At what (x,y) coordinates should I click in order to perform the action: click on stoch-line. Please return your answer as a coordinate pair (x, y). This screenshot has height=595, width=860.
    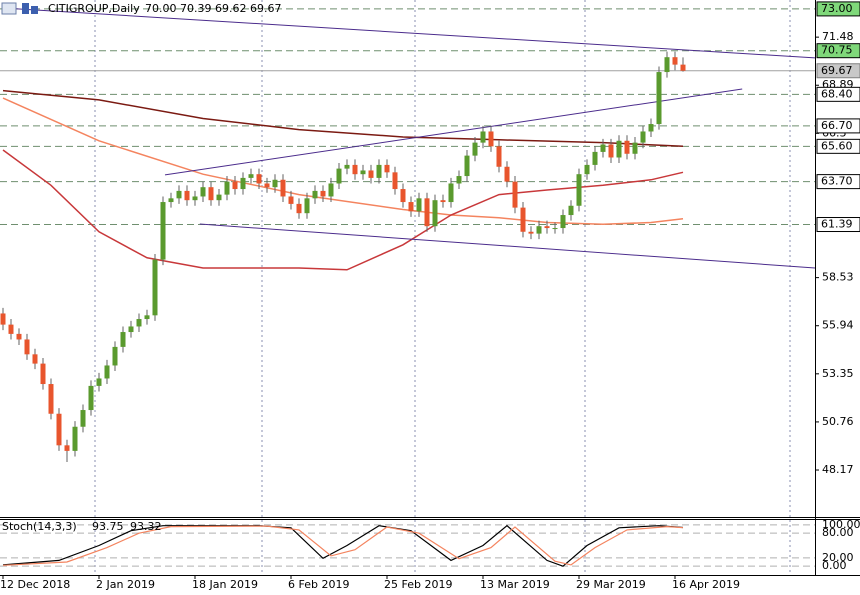
    Looking at the image, I should click on (343, 545).